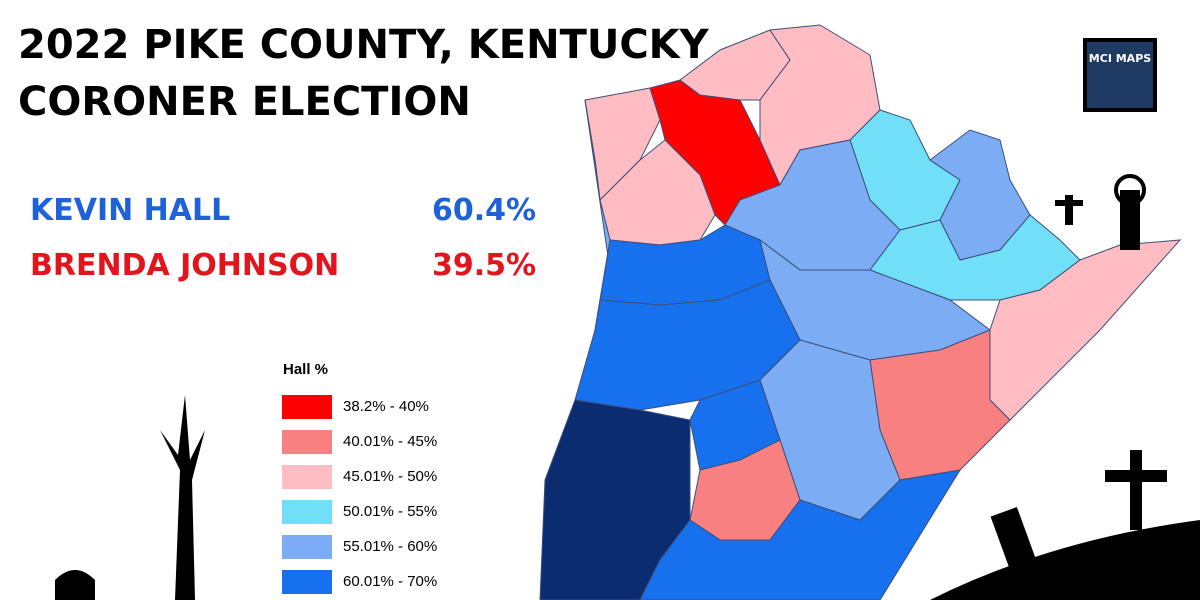 The image size is (1200, 600). Describe the element at coordinates (364, 45) in the screenshot. I see `title-line: 2022 PIKE COUNTY, KENTUCKY` at that location.